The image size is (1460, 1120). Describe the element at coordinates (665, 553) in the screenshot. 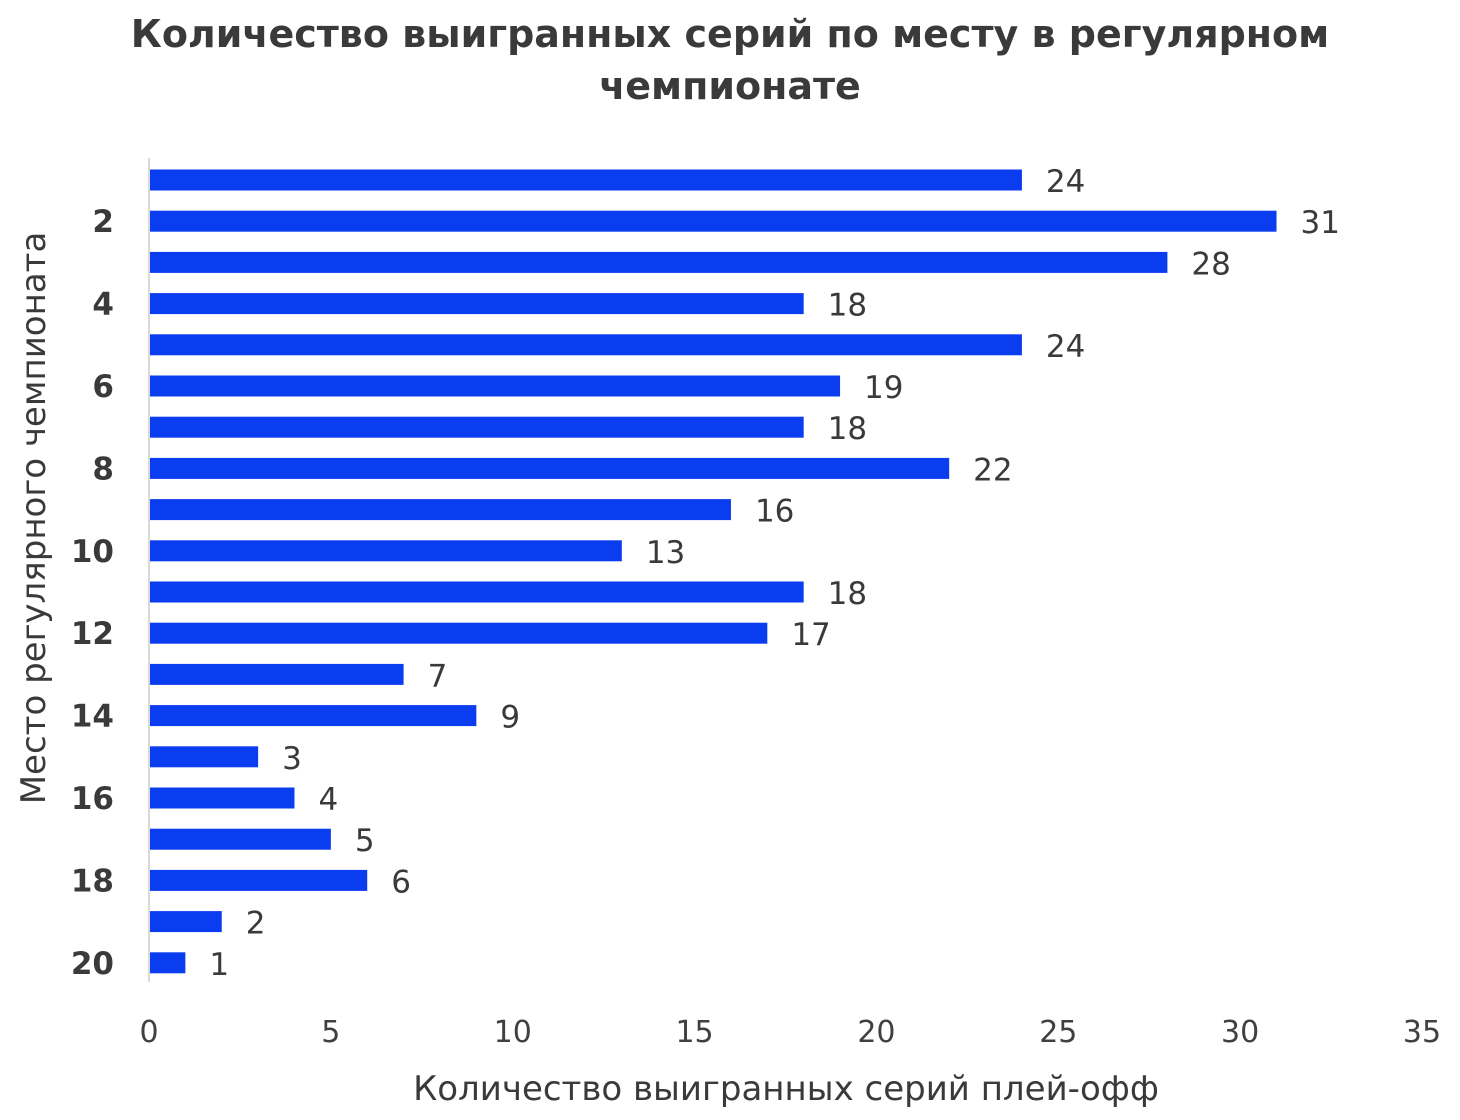

I see `value-label-place-10: 13` at that location.